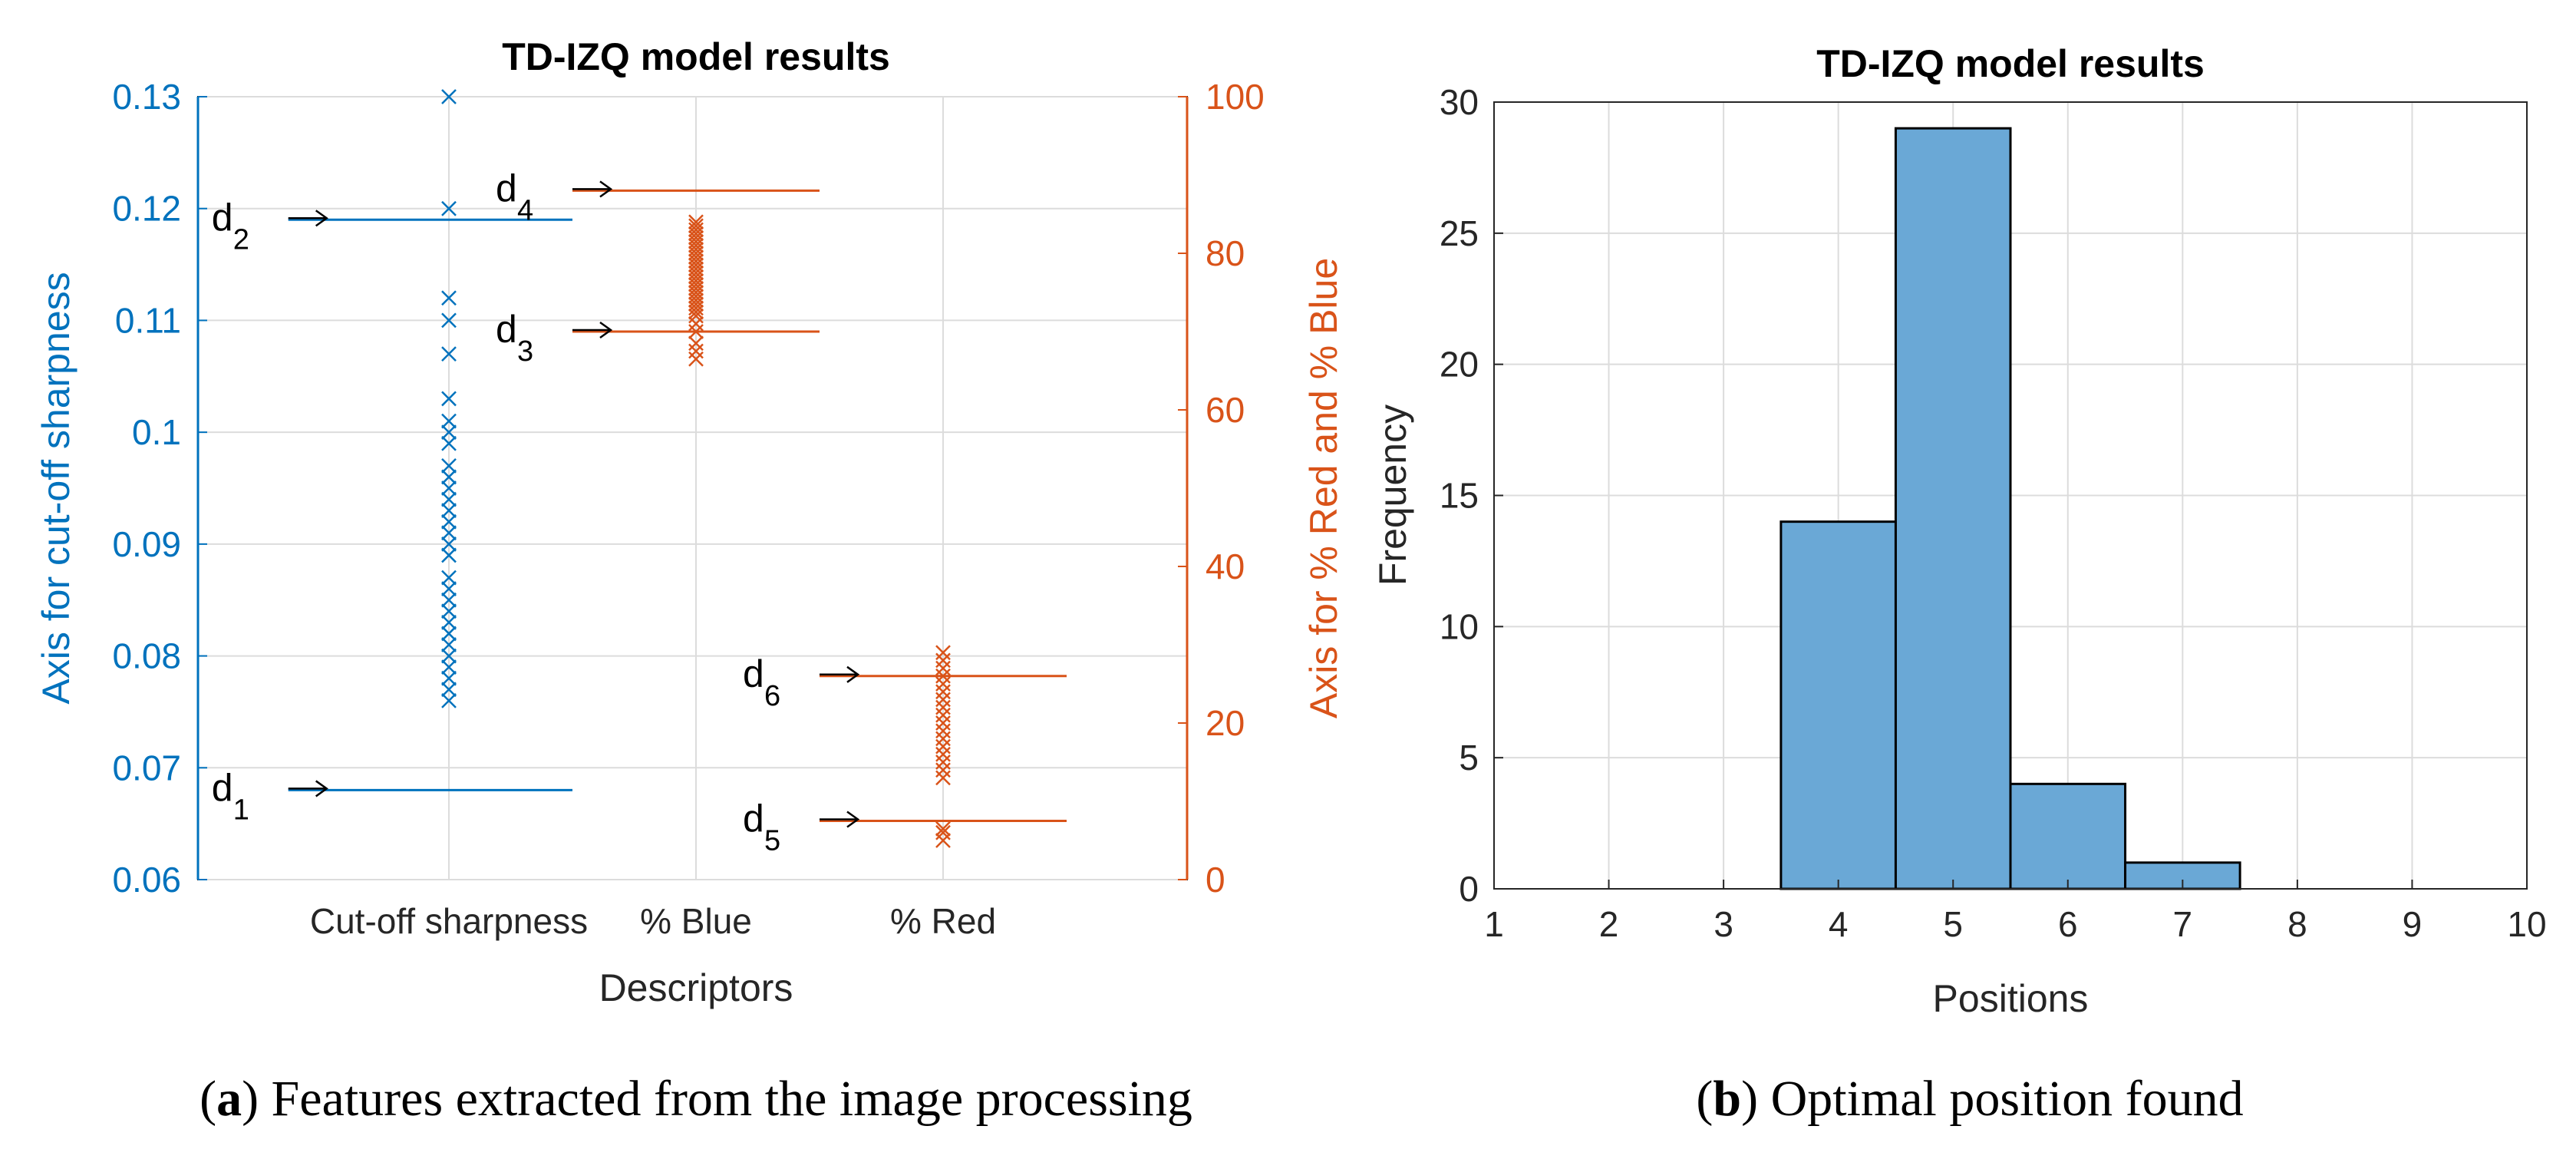 This screenshot has height=1159, width=2576. What do you see at coordinates (1235, 97) in the screenshot?
I see `chart-a-right-tick-label: 100` at bounding box center [1235, 97].